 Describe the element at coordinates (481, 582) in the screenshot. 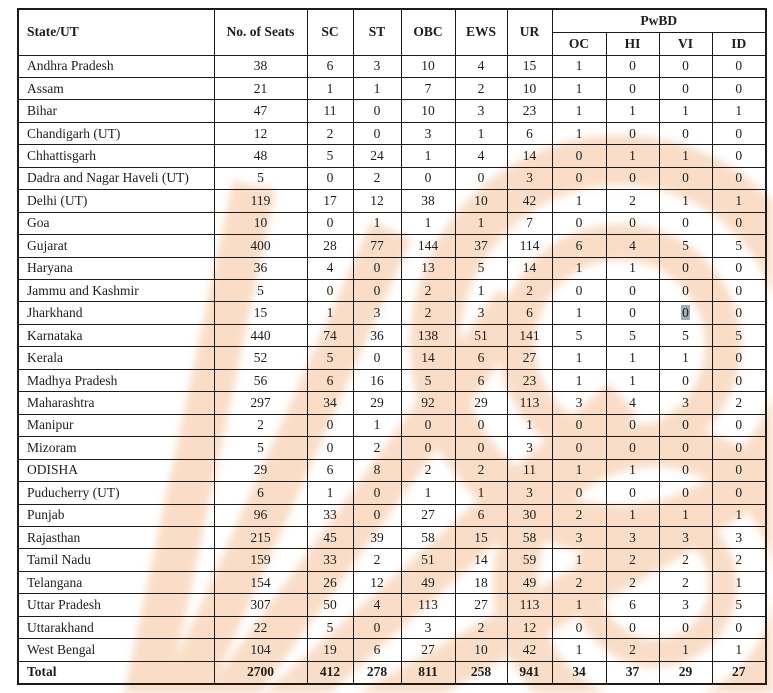

I see `value-cell: 18` at that location.